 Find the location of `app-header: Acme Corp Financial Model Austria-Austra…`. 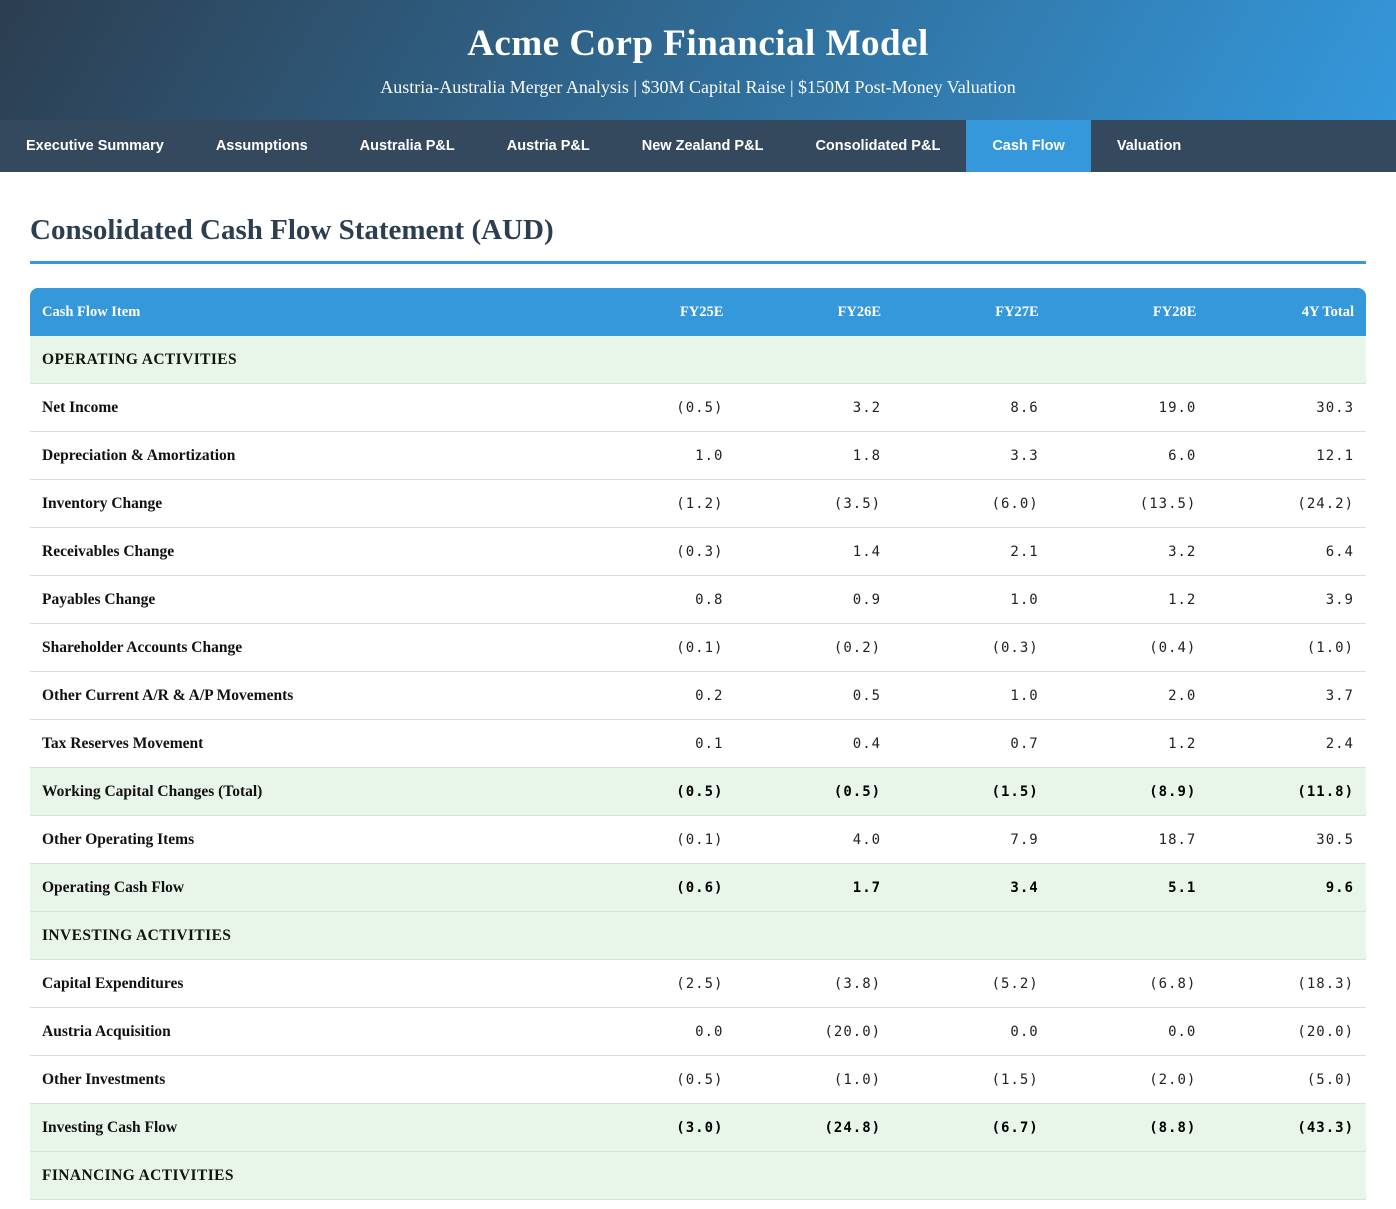

app-header: Acme Corp Financial Model Austria-Austra… is located at coordinates (698, 60).